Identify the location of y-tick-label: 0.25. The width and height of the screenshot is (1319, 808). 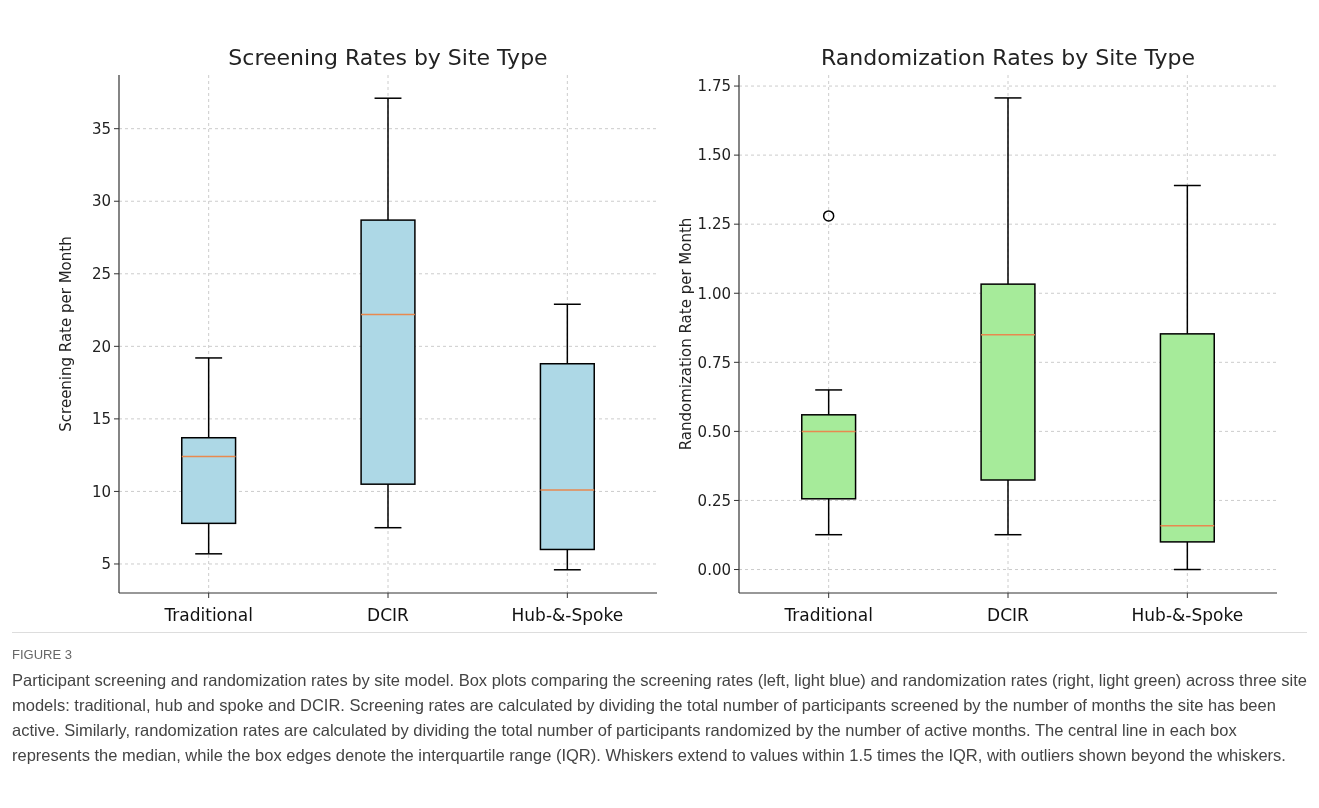
(714, 500).